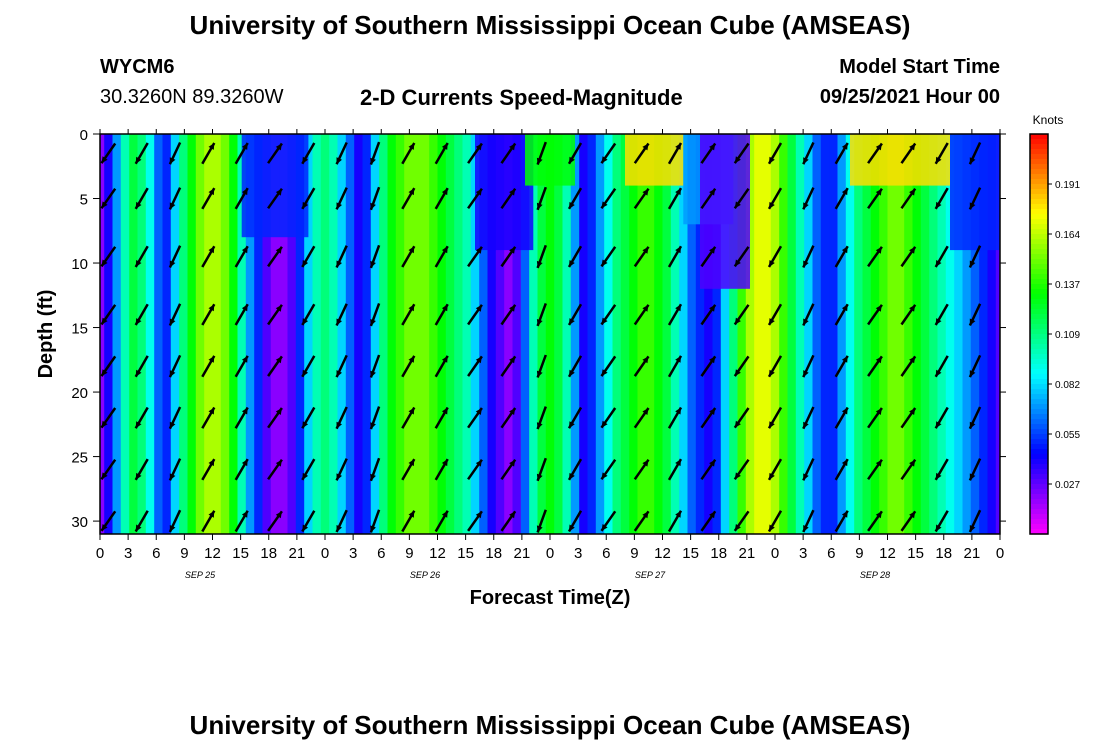  What do you see at coordinates (79, 522) in the screenshot?
I see `y-tick-label: 30` at bounding box center [79, 522].